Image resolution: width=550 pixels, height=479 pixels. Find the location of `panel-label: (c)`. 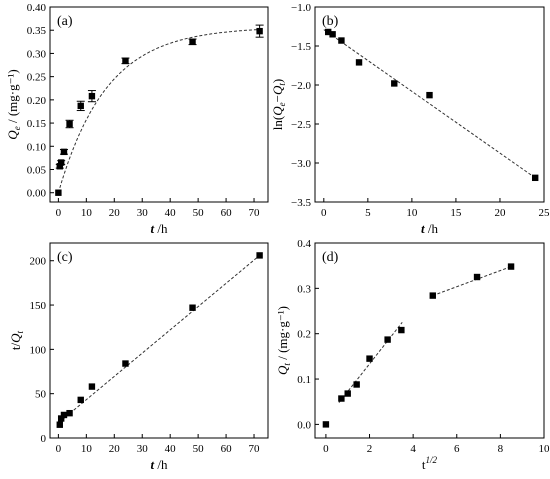

panel-label: (c) is located at coordinates (65, 257).